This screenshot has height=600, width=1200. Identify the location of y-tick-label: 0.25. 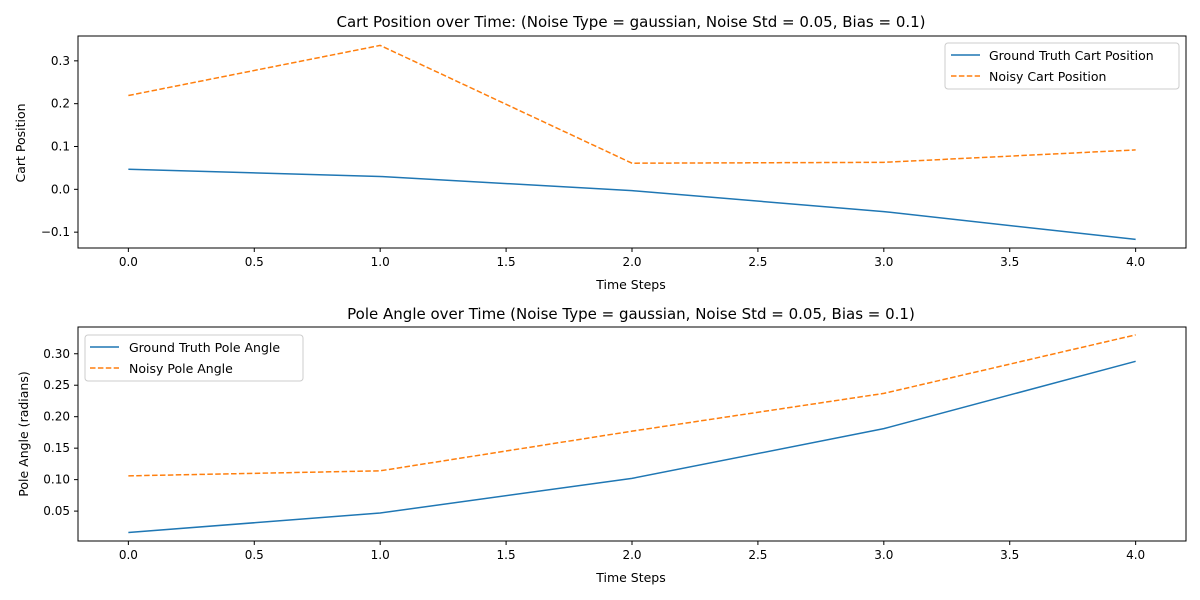
(56, 385).